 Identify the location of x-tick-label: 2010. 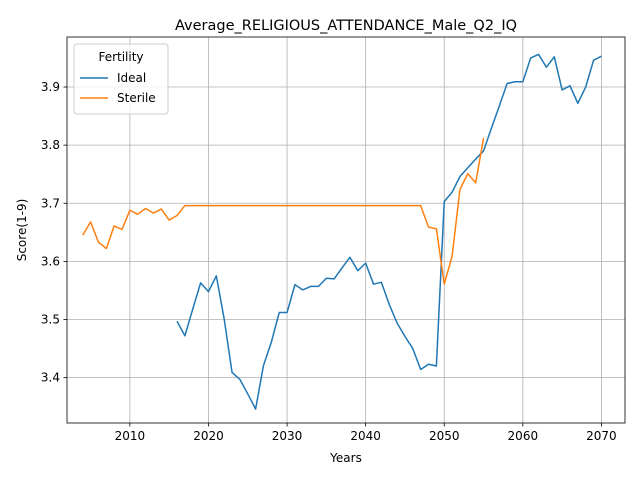
(130, 436).